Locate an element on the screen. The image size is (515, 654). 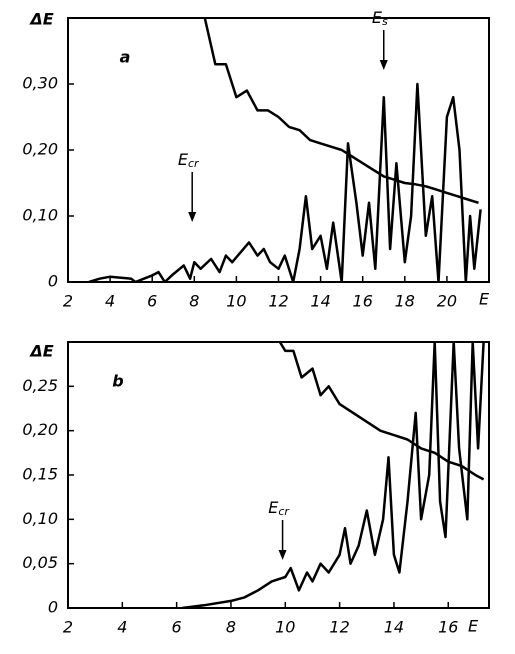
y-tick-label: 0,30 is located at coordinates (40, 83).